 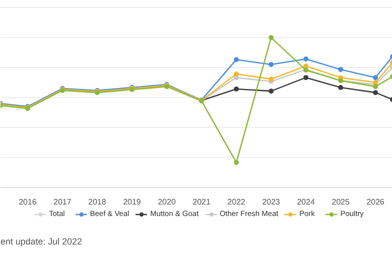 I want to click on x-tick-label: 2022, so click(x=236, y=202).